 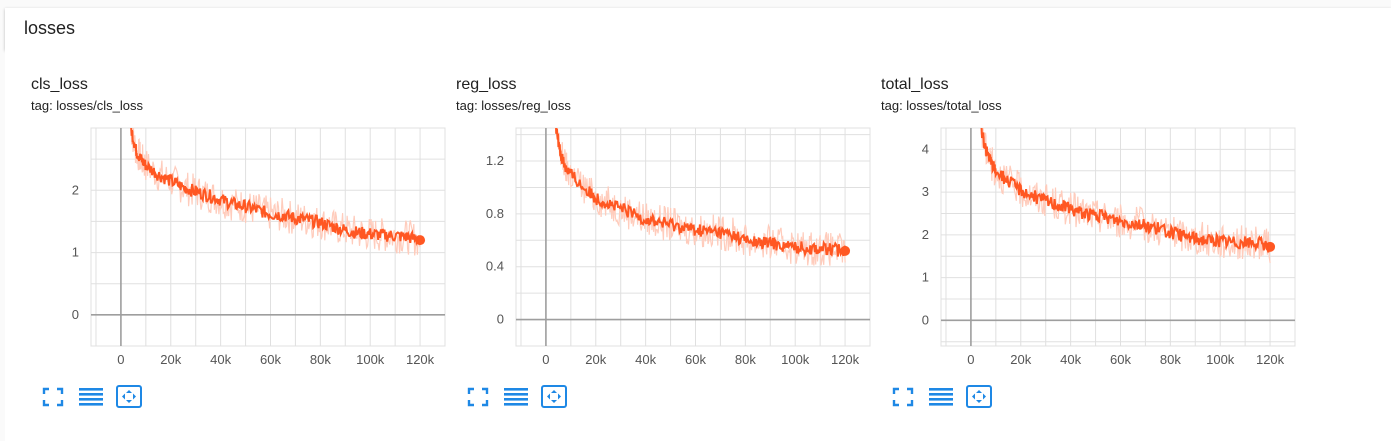 I want to click on chart-title: total_loss, so click(x=915, y=84).